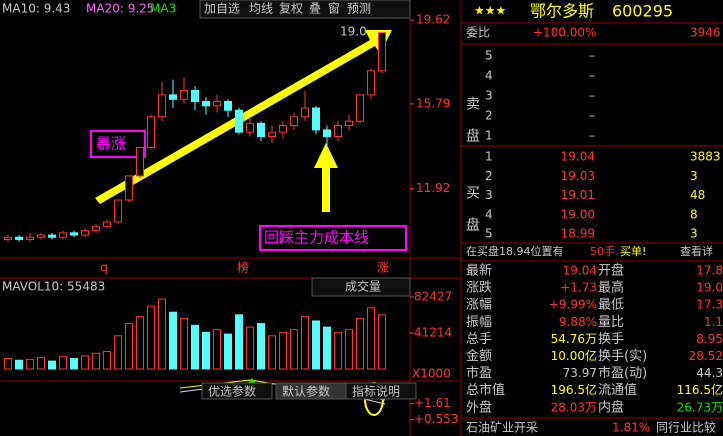 Image resolution: width=723 pixels, height=436 pixels. What do you see at coordinates (502, 428) in the screenshot?
I see `industry: 石油矿业开采` at bounding box center [502, 428].